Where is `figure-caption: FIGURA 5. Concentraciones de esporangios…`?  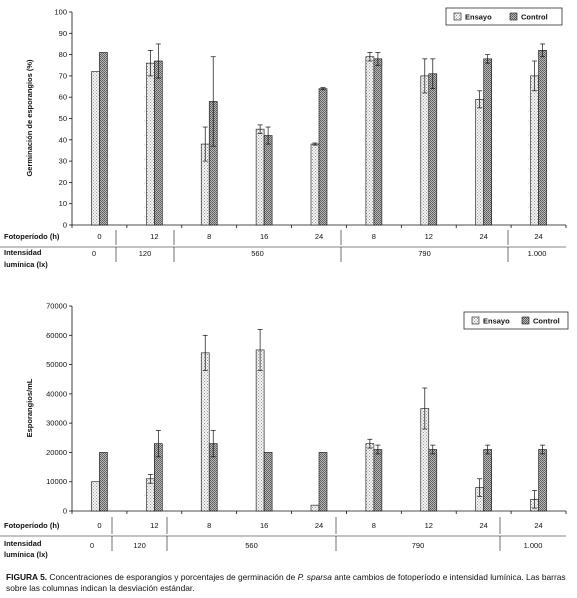
figure-caption: FIGURA 5. Concentraciones de esporangios… is located at coordinates (289, 583).